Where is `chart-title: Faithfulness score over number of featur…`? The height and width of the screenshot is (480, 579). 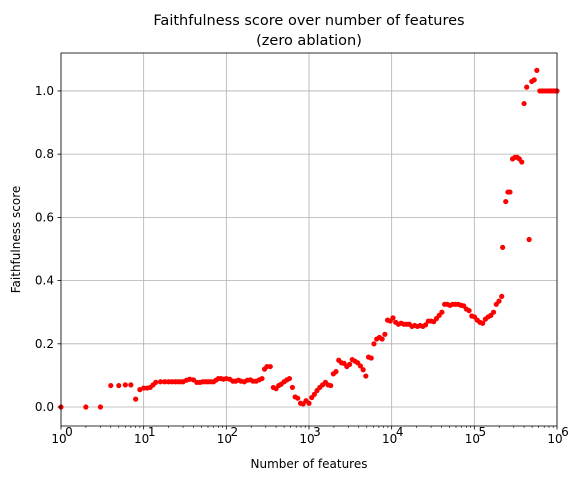 chart-title: Faithfulness score over number of featur… is located at coordinates (308, 21).